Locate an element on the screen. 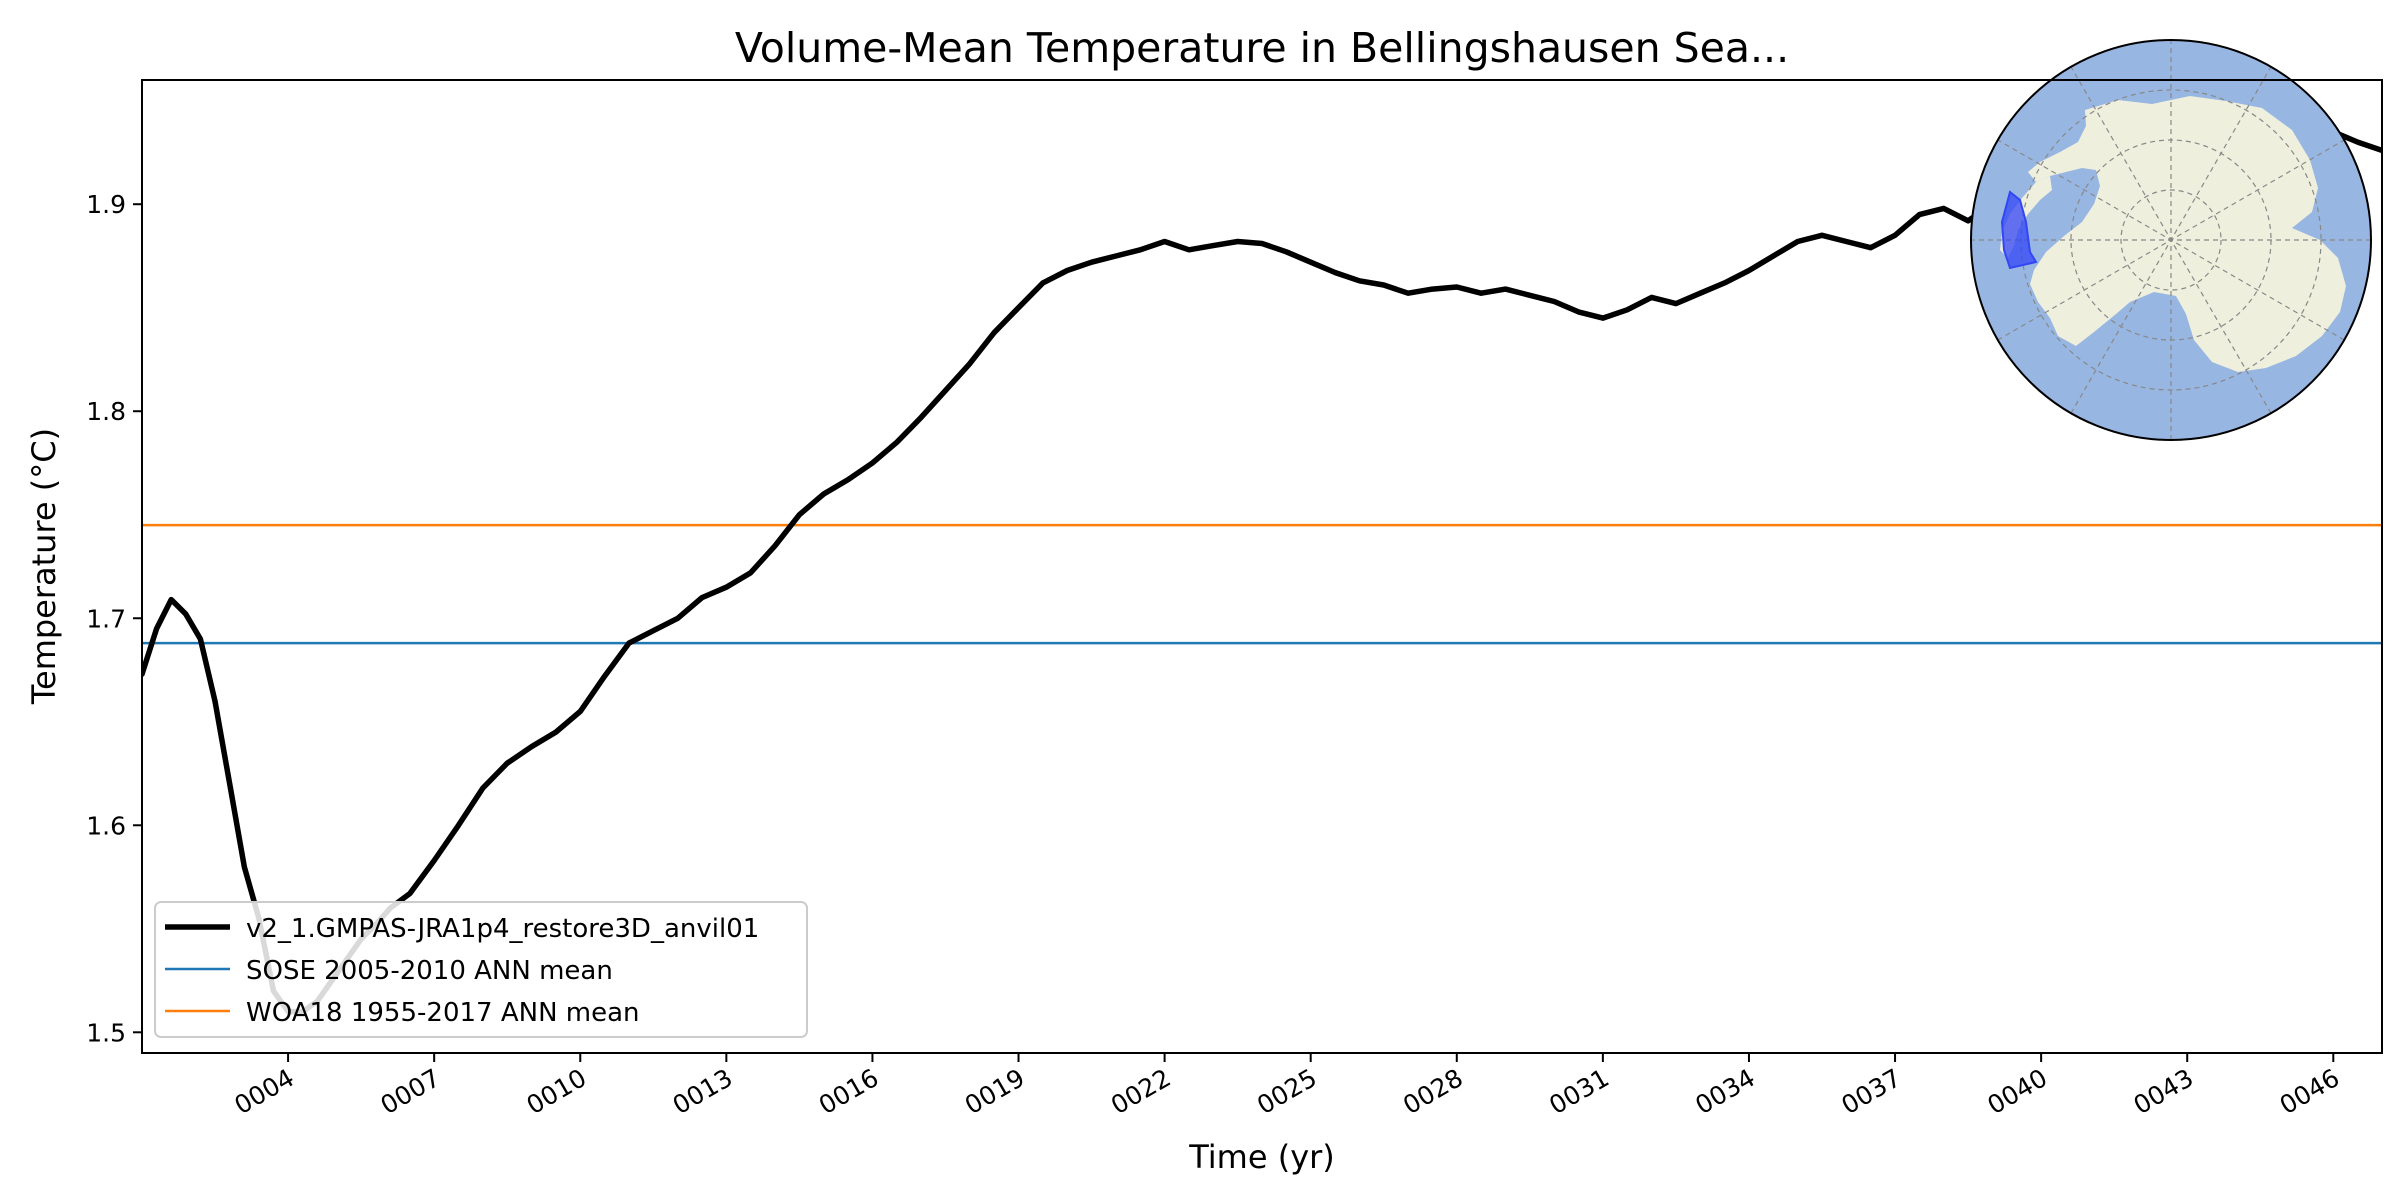  map-border is located at coordinates (2171, 240).